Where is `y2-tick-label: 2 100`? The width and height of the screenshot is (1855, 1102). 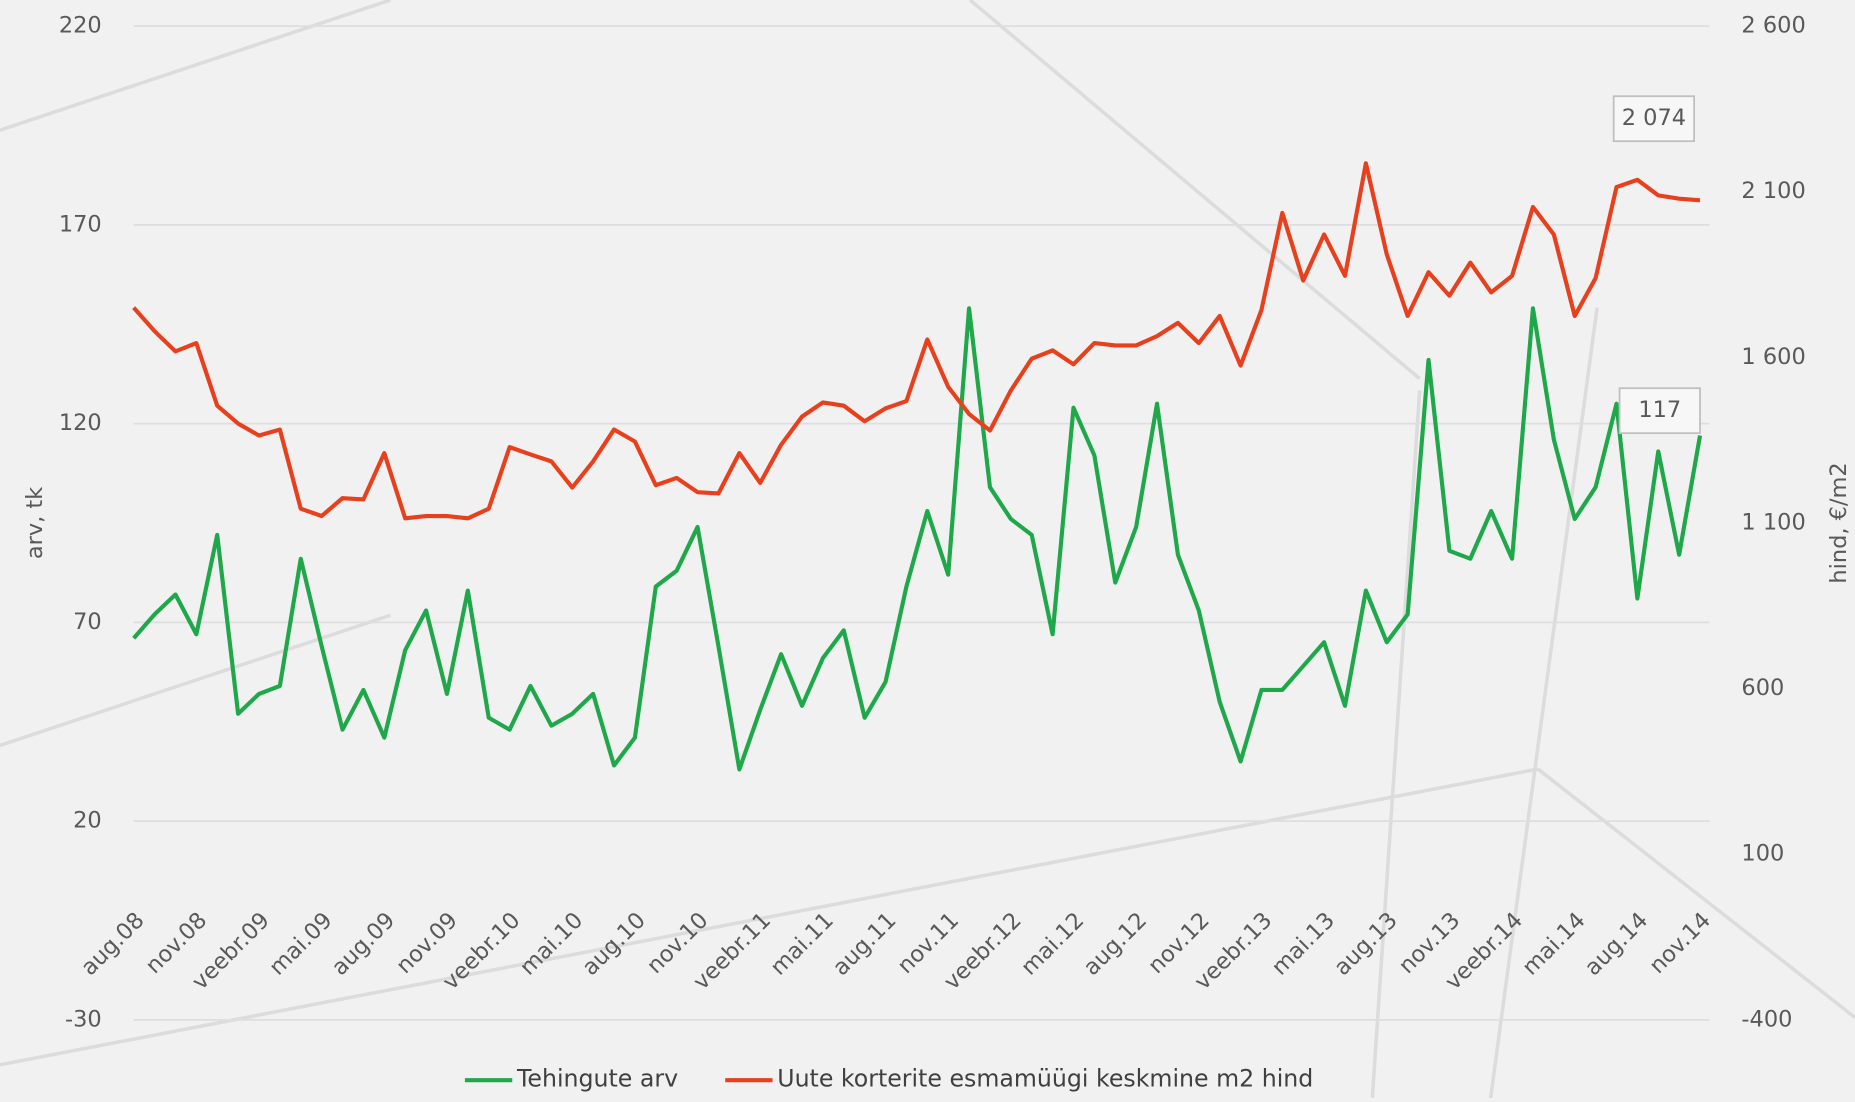
y2-tick-label: 2 100 is located at coordinates (1773, 191).